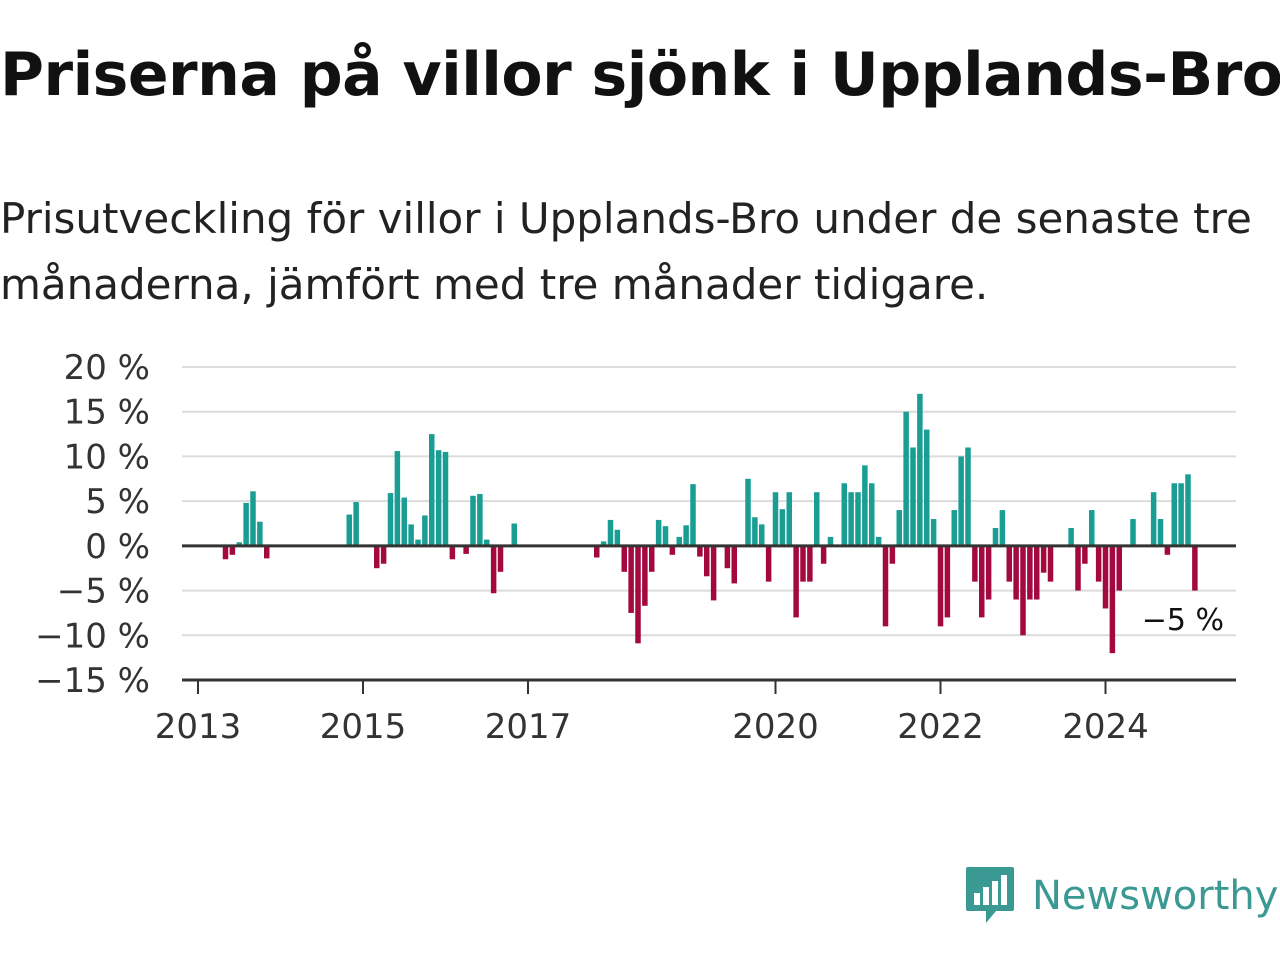  I want to click on y-tick-label: −5 %, so click(103, 592).